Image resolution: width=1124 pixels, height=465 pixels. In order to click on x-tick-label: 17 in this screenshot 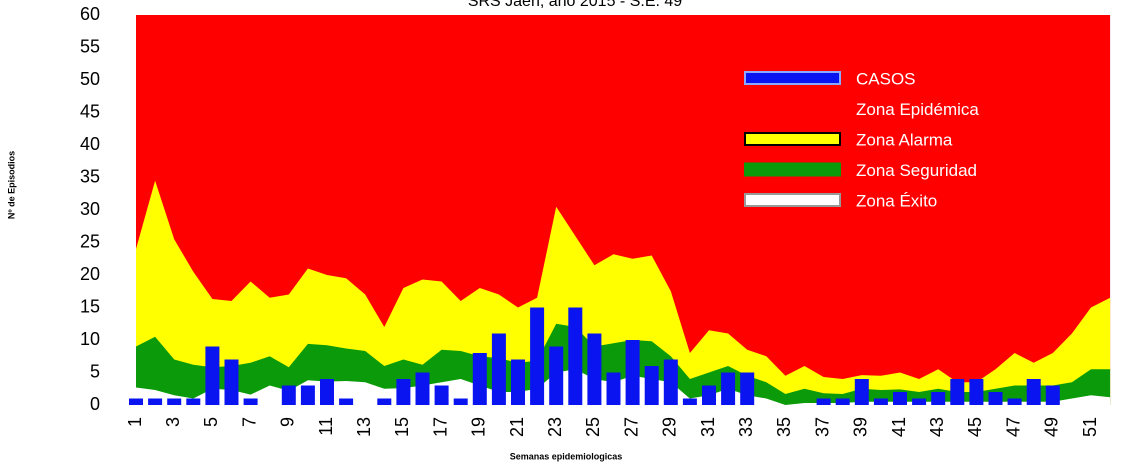, I will do `click(440, 427)`.